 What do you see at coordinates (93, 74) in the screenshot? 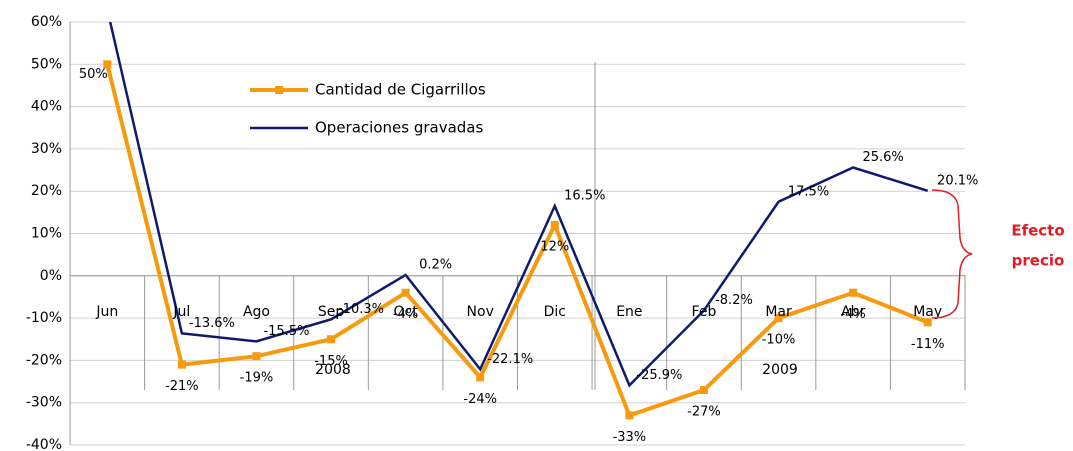
I see `data-label: 50%` at bounding box center [93, 74].